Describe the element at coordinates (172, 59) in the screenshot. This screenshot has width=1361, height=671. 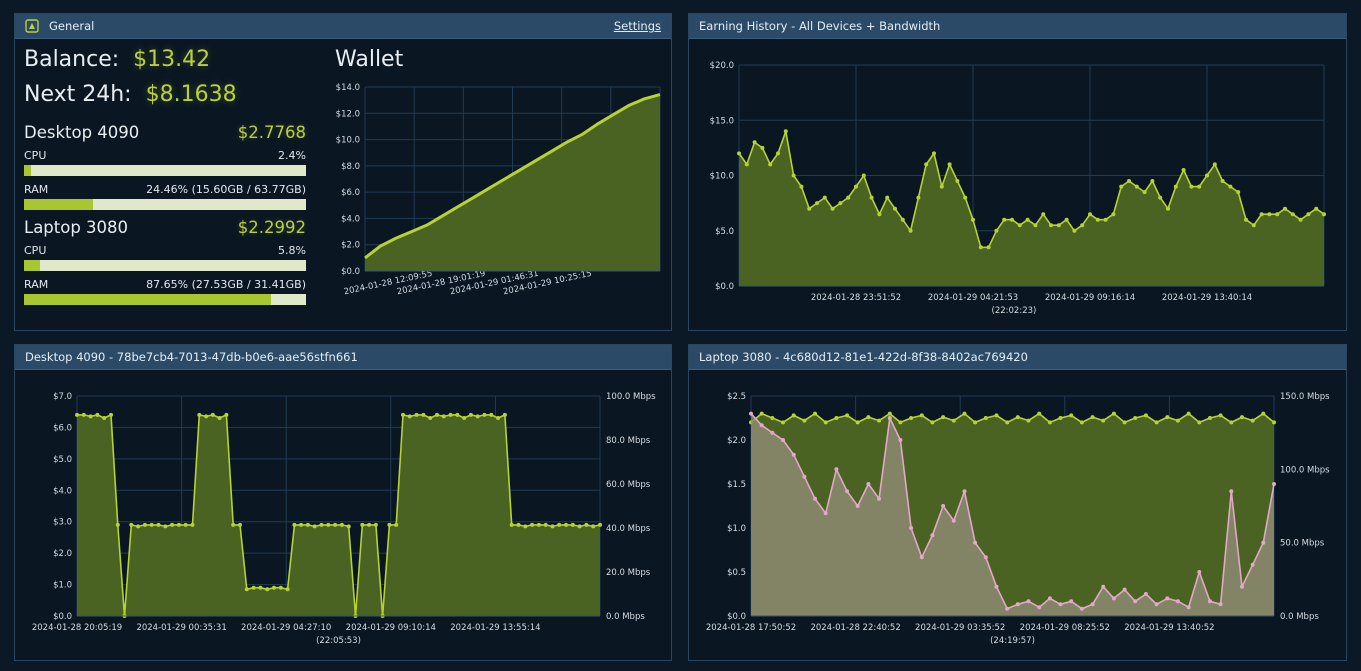
I see `balance-value: $13.42` at that location.